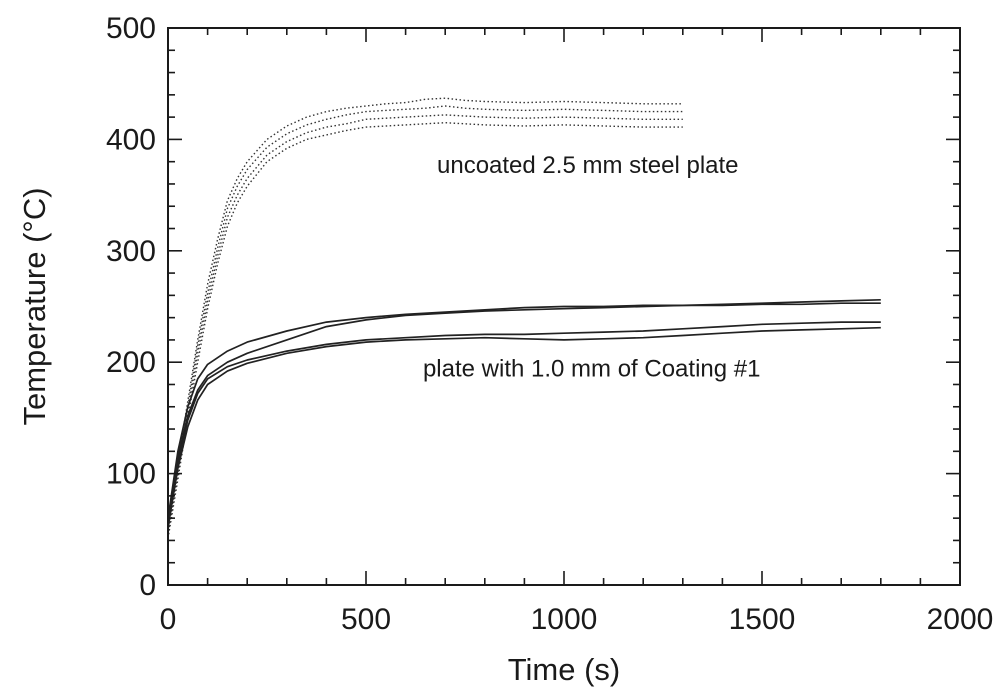 The width and height of the screenshot is (1003, 692). What do you see at coordinates (34, 306) in the screenshot?
I see `y-axis-title: Temperature (°C)` at bounding box center [34, 306].